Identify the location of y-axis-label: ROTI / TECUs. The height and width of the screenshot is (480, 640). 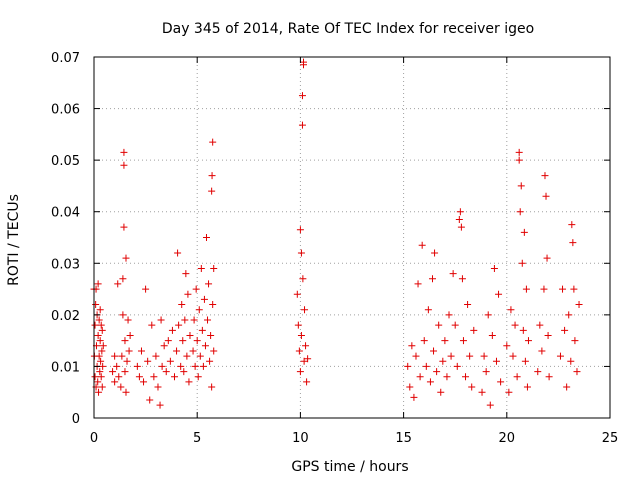
(14, 240).